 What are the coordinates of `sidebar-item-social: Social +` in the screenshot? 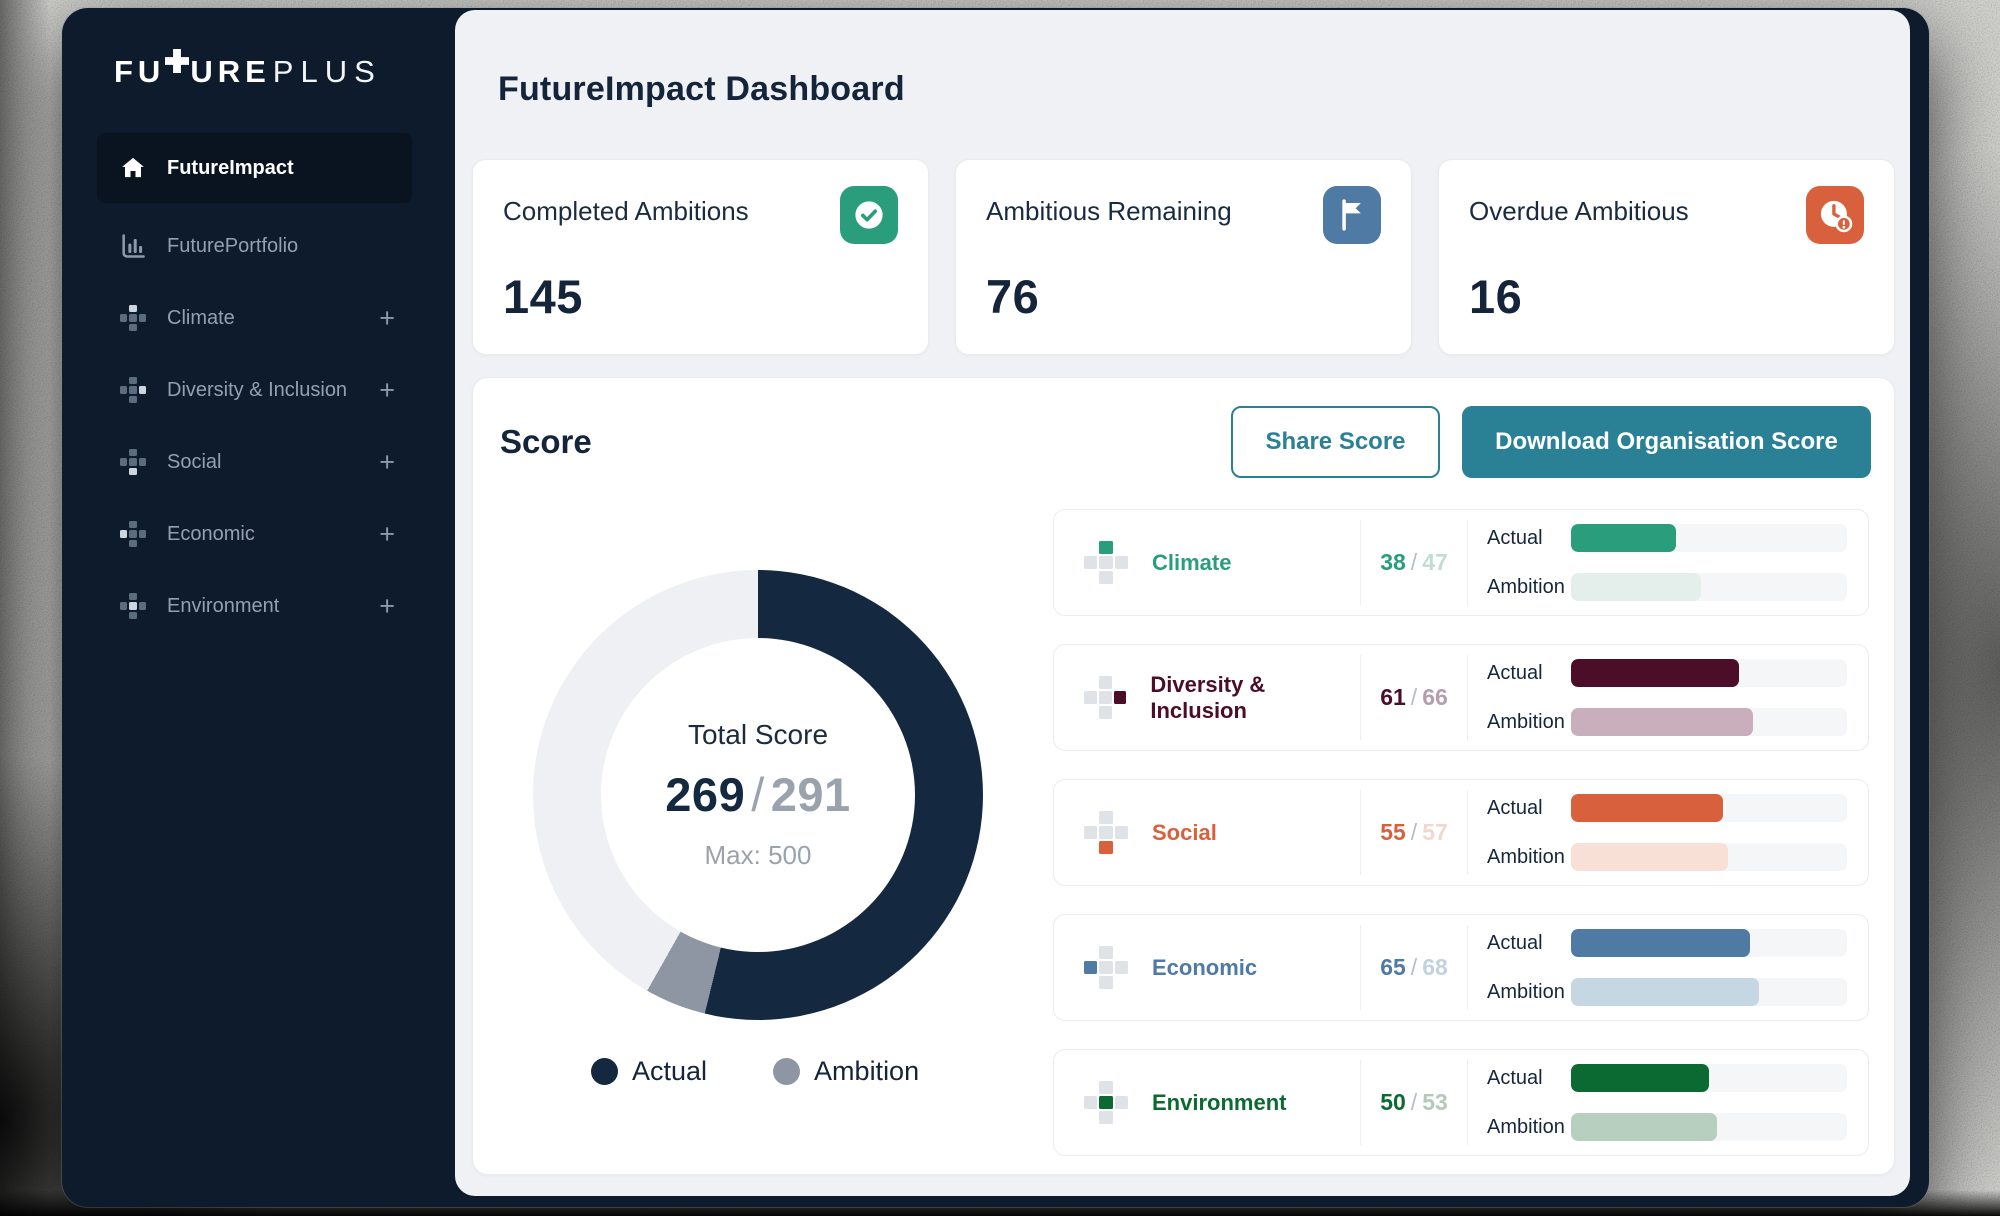 It's located at (254, 462).